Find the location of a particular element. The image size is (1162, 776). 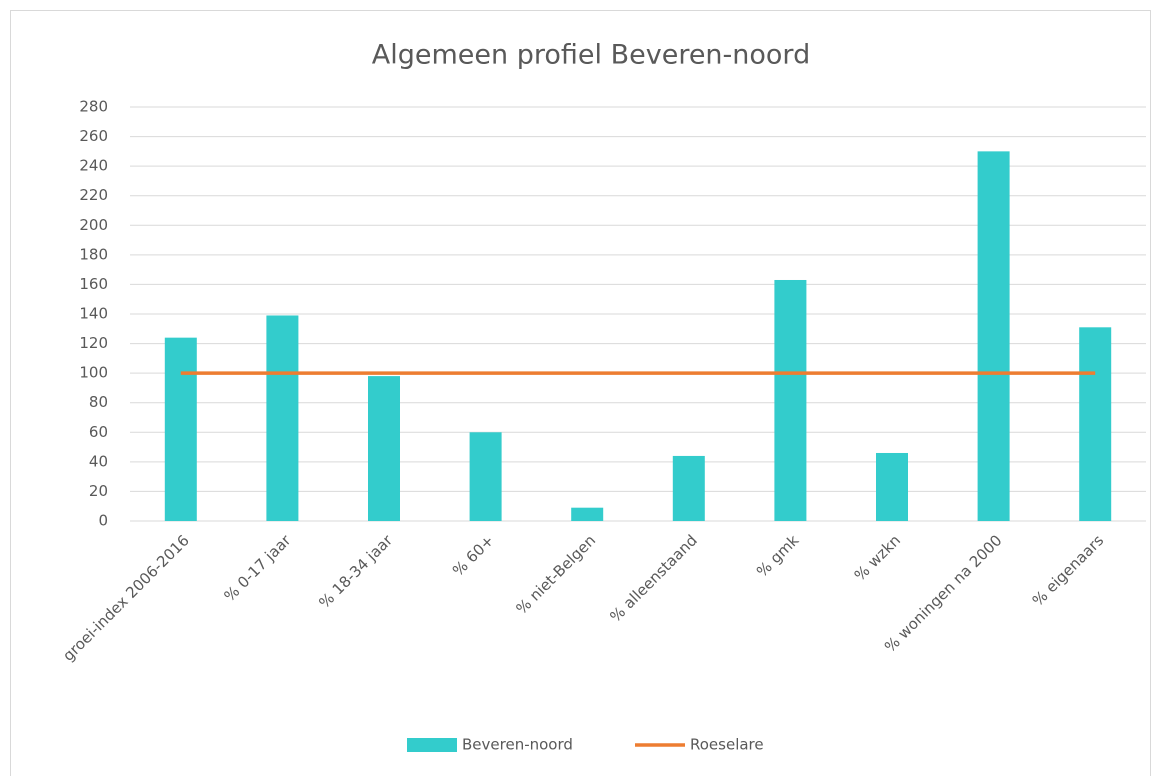

legend-swatch is located at coordinates (432, 745).